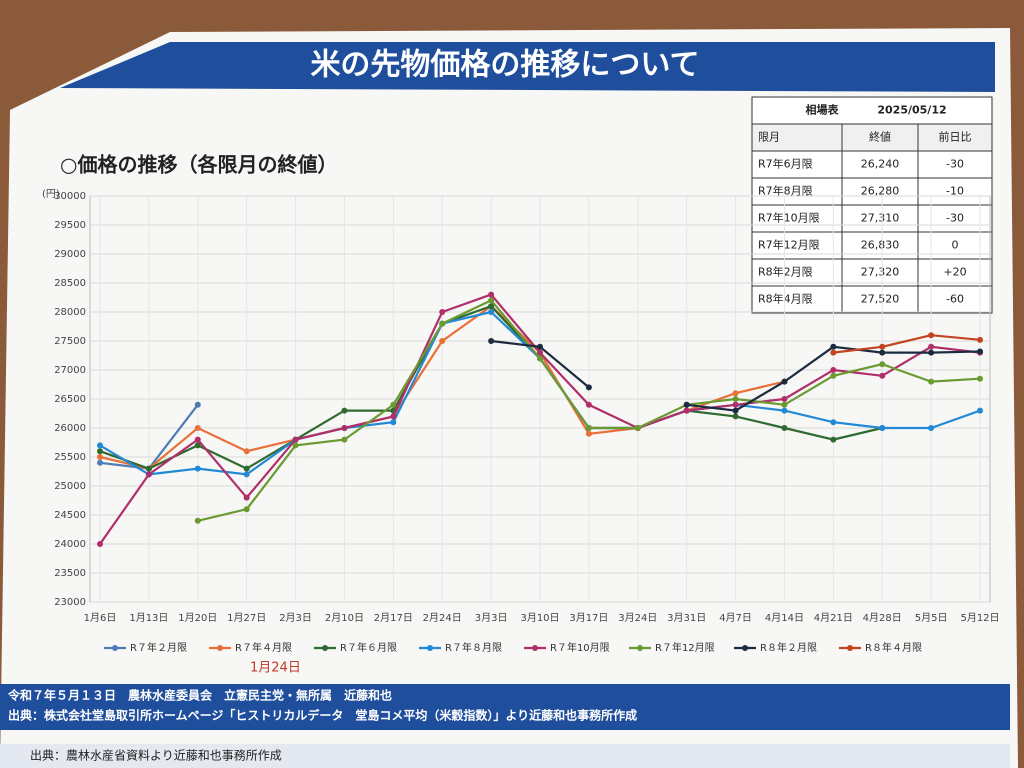 This screenshot has height=768, width=1024. Describe the element at coordinates (789, 218) in the screenshot. I see `table-value: R7年10月限` at that location.